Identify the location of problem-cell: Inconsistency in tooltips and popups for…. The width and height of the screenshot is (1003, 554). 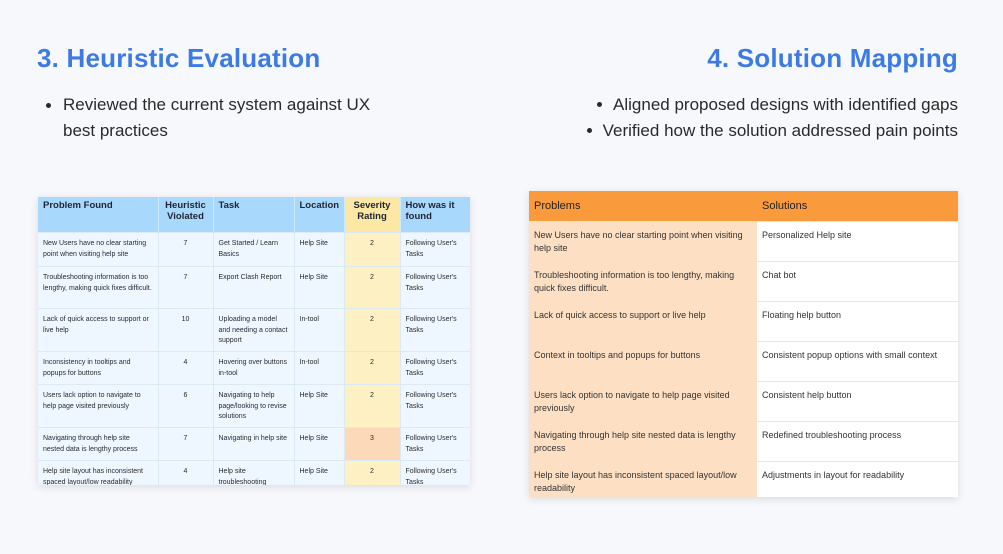
(98, 368).